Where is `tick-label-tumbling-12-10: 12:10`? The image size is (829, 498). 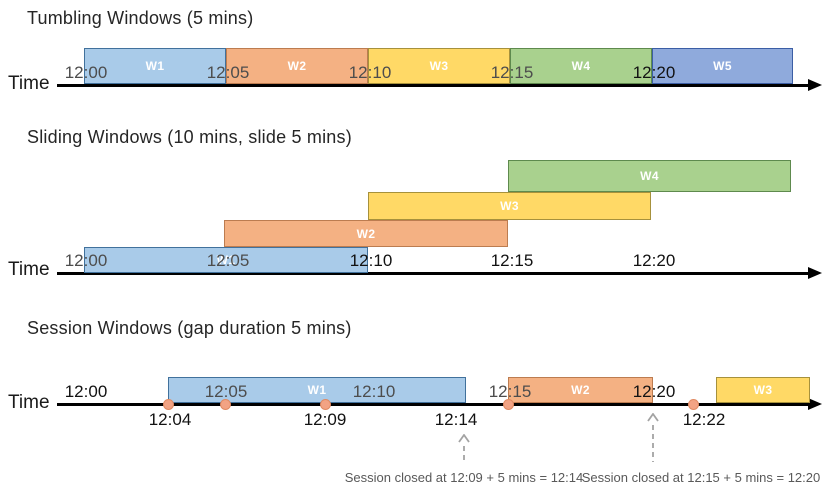
tick-label-tumbling-12-10: 12:10 is located at coordinates (370, 72).